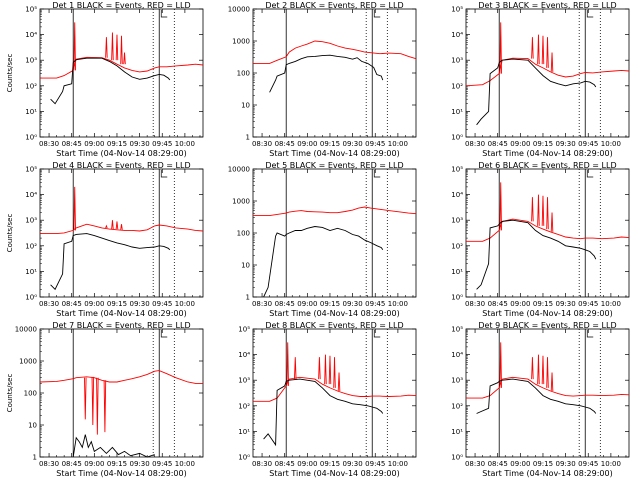 The image size is (640, 480). What do you see at coordinates (334, 325) in the screenshot?
I see `panel-title: Det 8 BLACK = Events, RED = LLD` at bounding box center [334, 325].